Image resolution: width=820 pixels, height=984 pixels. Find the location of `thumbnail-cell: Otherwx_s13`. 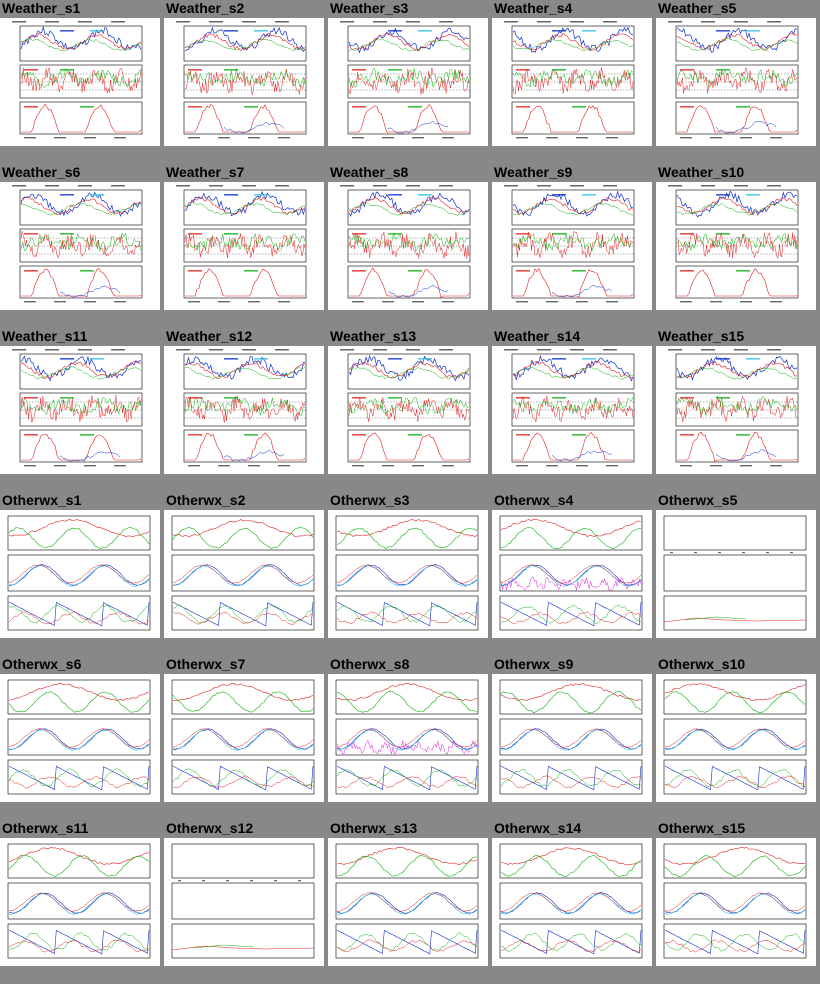

thumbnail-cell: Otherwx_s13 is located at coordinates (409, 902).